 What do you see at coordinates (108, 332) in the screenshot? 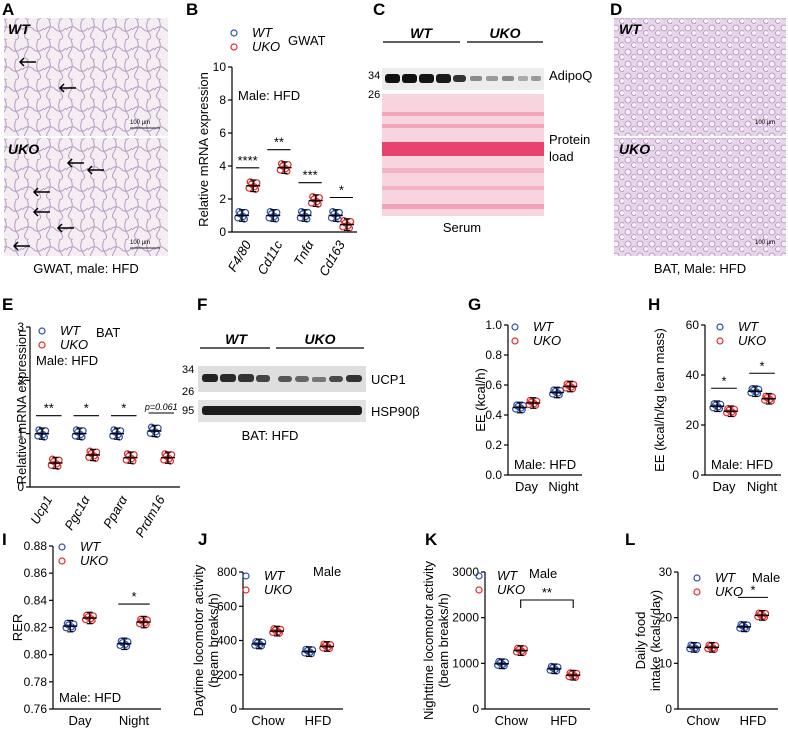
I see `tissue-label: BAT` at bounding box center [108, 332].